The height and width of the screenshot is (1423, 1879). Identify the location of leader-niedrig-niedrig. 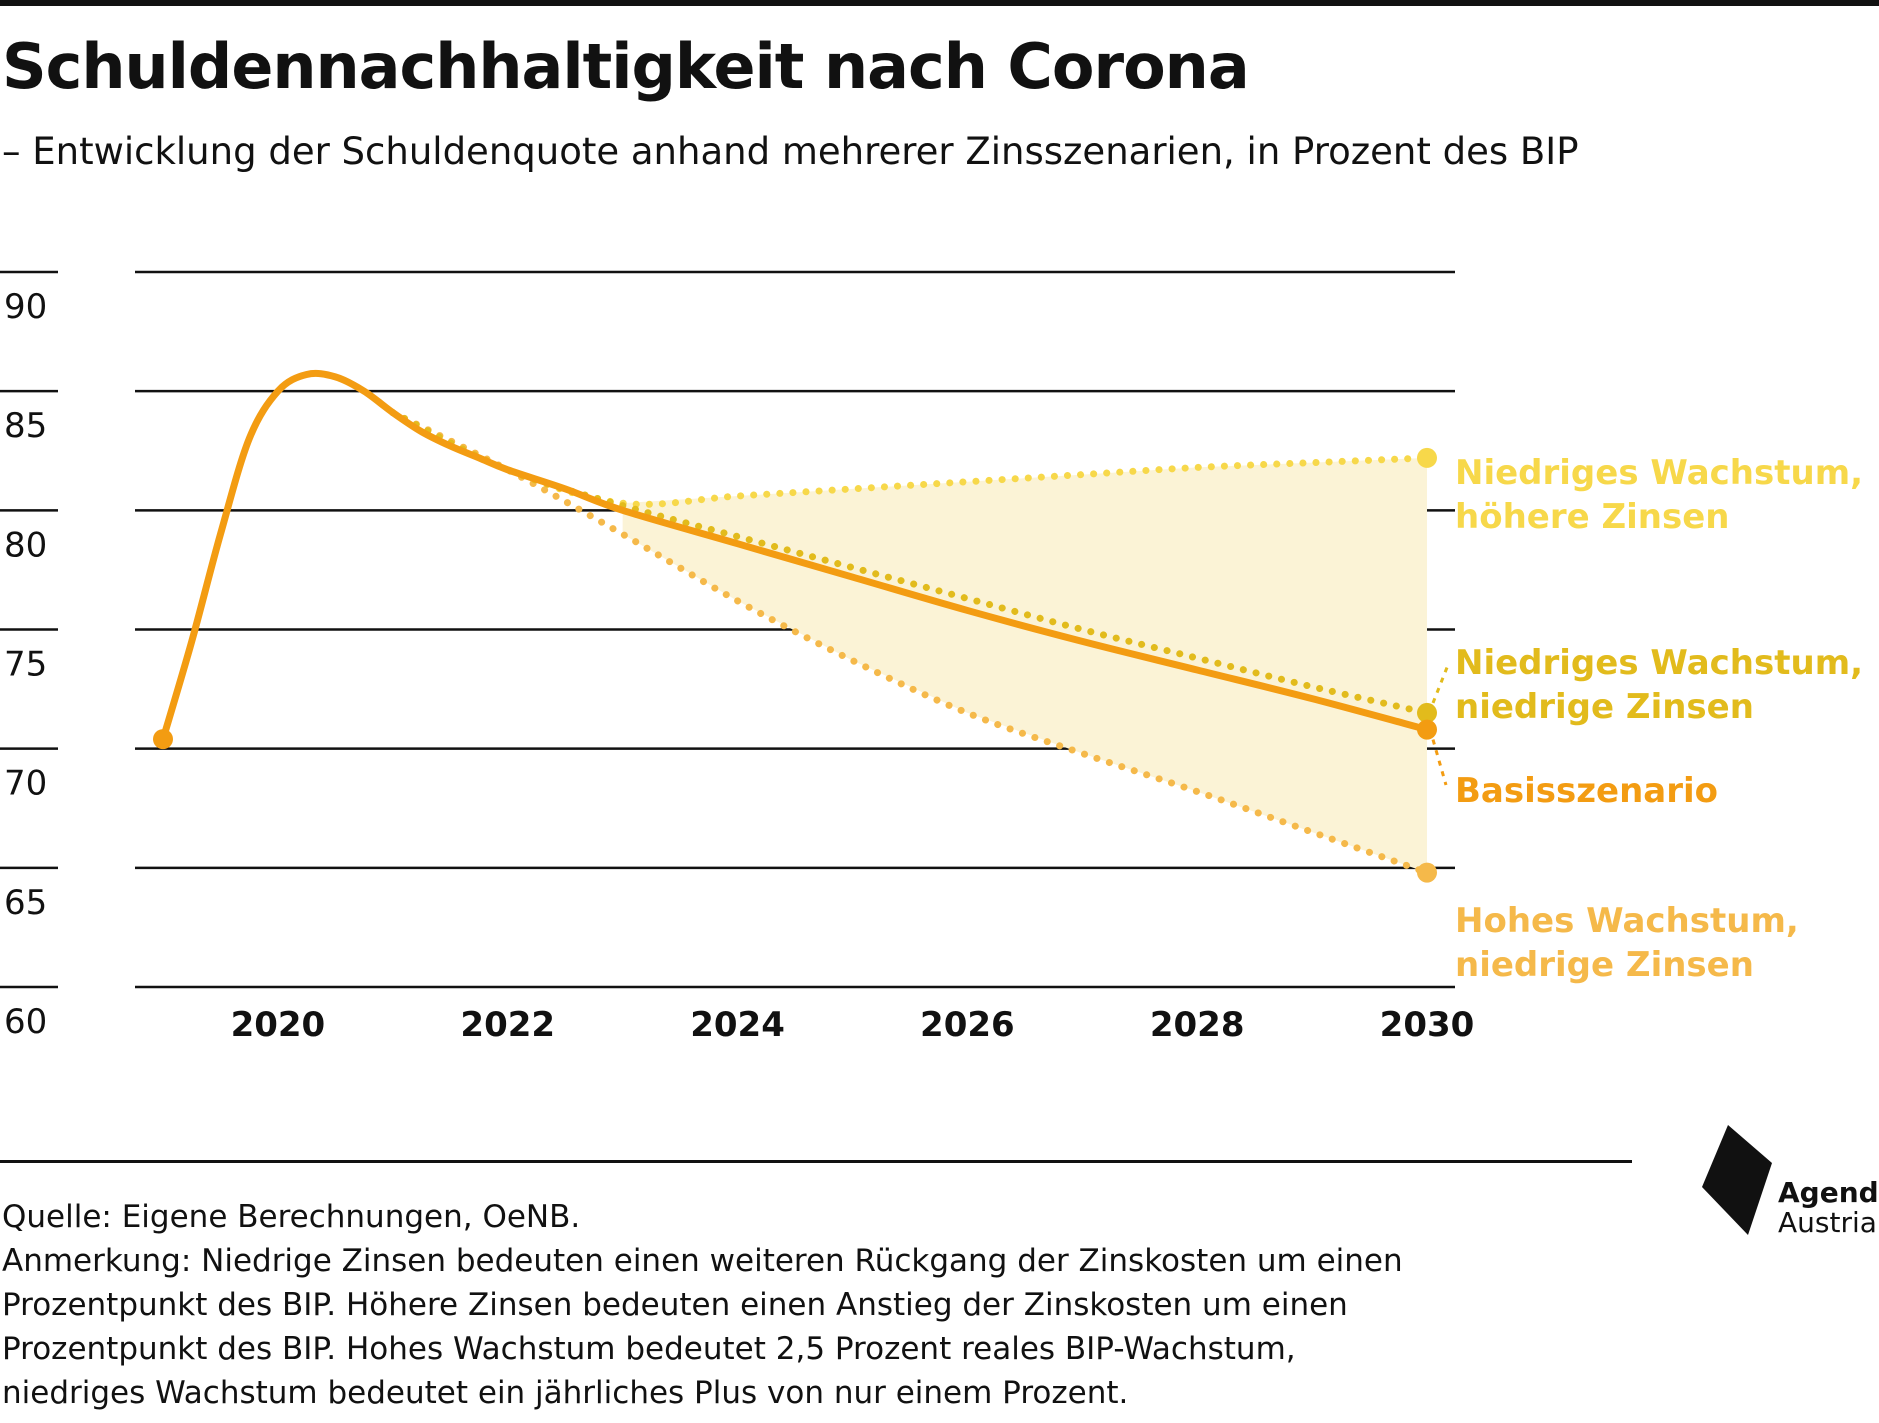
(1440, 684).